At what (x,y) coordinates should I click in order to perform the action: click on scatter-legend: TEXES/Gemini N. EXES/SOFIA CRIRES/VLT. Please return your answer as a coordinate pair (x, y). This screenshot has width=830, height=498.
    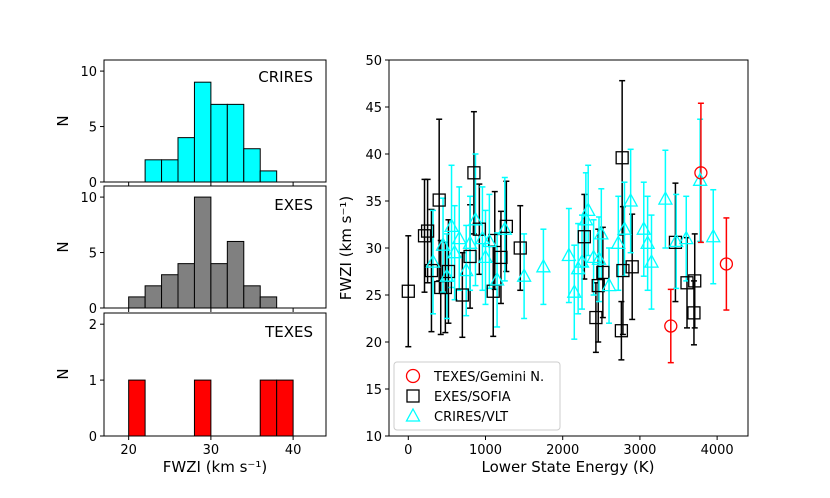
    Looking at the image, I should click on (477, 396).